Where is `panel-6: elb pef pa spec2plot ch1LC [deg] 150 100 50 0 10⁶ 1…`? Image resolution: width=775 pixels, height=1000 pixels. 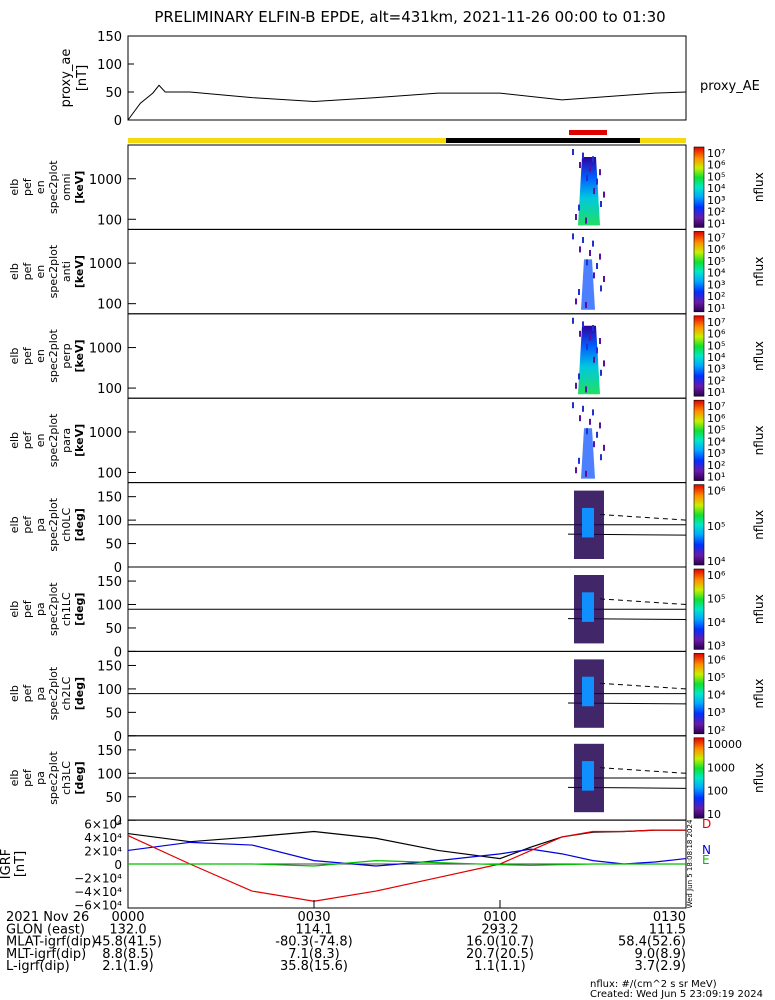 panel-6: elb pef pa spec2plot ch1LC [deg] 150 100 50 0 10⁶ 1… is located at coordinates (387, 613).